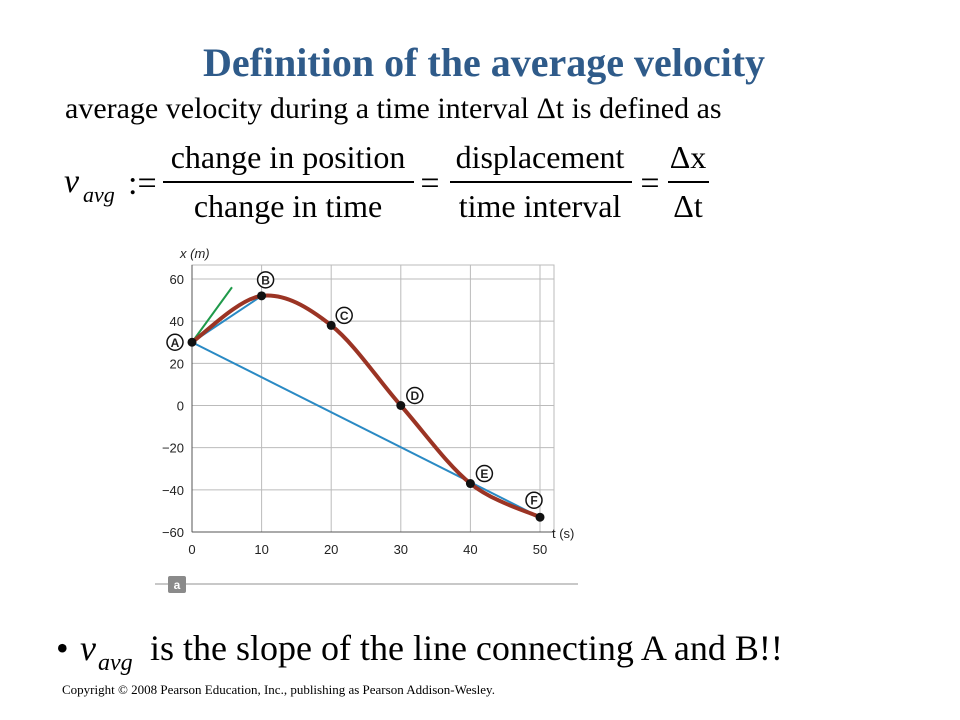  What do you see at coordinates (401, 549) in the screenshot?
I see `x-tick-label: 30` at bounding box center [401, 549].